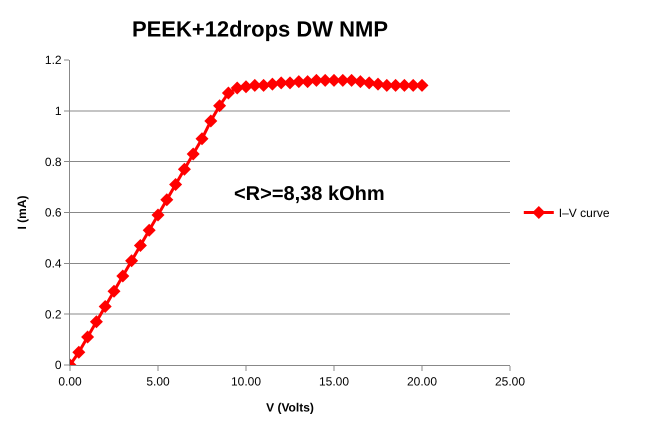 This screenshot has width=650, height=425. Describe the element at coordinates (584, 213) in the screenshot. I see `legend-label: I–V curve` at that location.